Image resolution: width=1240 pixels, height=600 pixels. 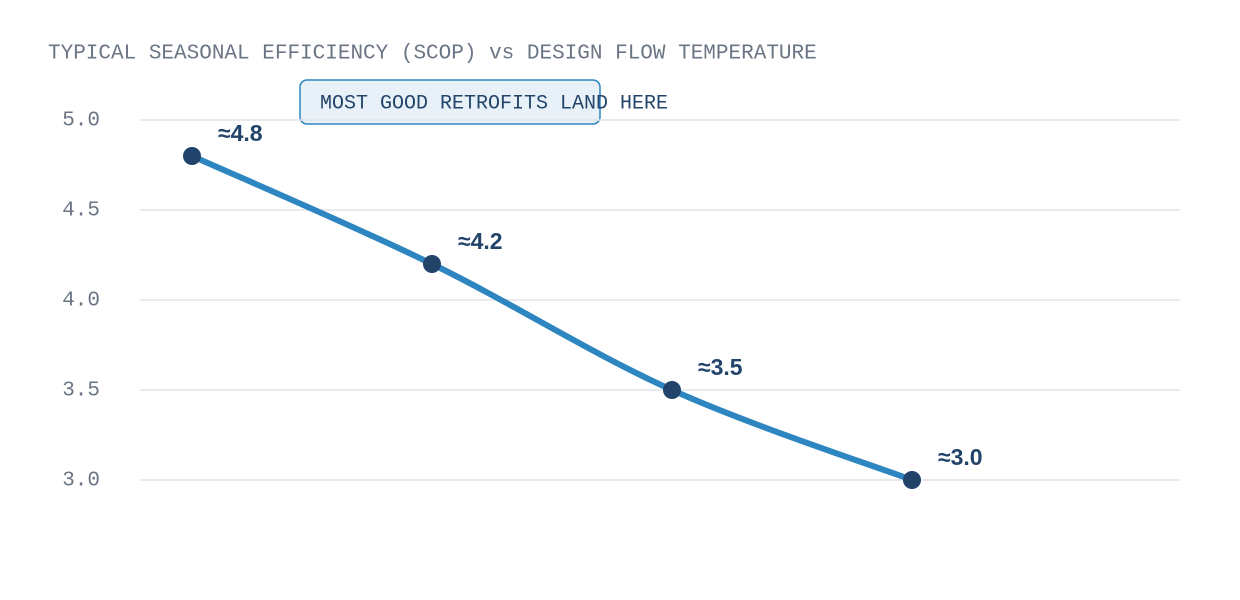 What do you see at coordinates (720, 367) in the screenshot?
I see `value-label: ≈3.5` at bounding box center [720, 367].